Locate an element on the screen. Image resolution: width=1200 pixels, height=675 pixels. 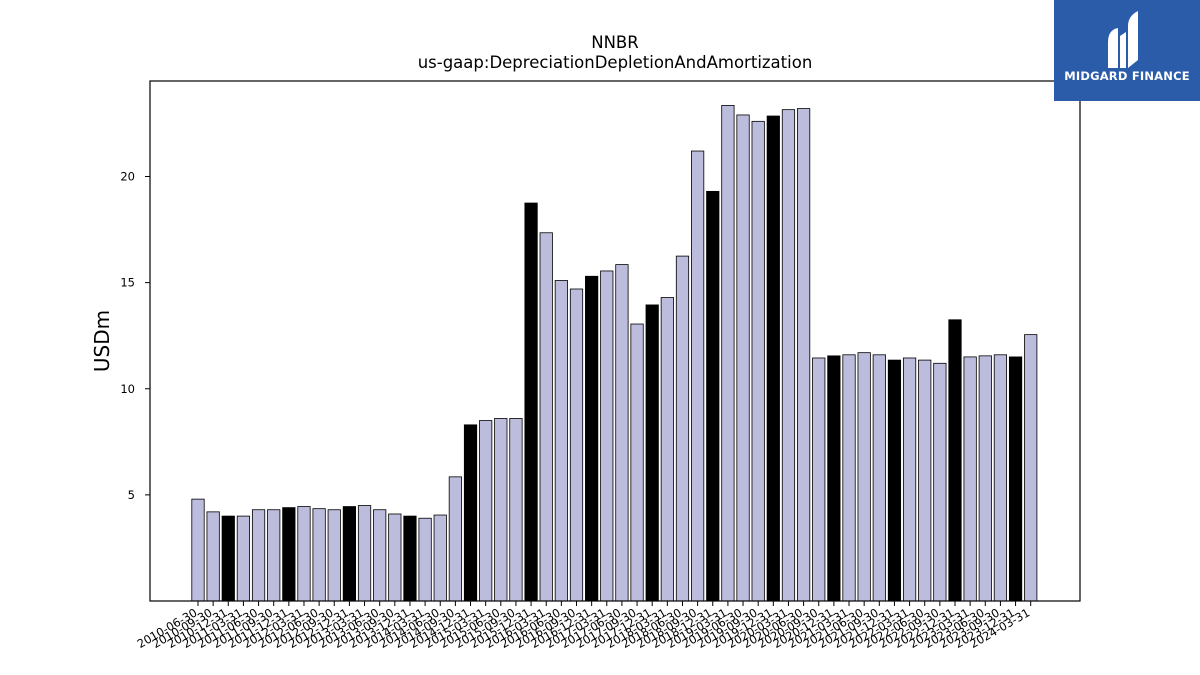
y-tick-label: 5 is located at coordinates (131, 495).